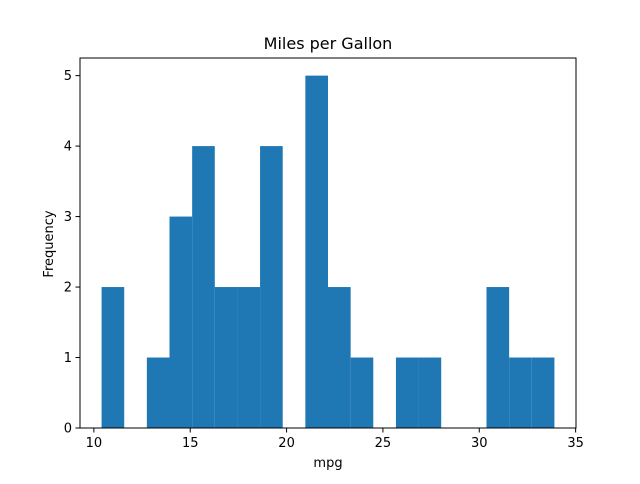 This screenshot has height=484, width=640. What do you see at coordinates (479, 443) in the screenshot?
I see `x-tick-label: 30` at bounding box center [479, 443].